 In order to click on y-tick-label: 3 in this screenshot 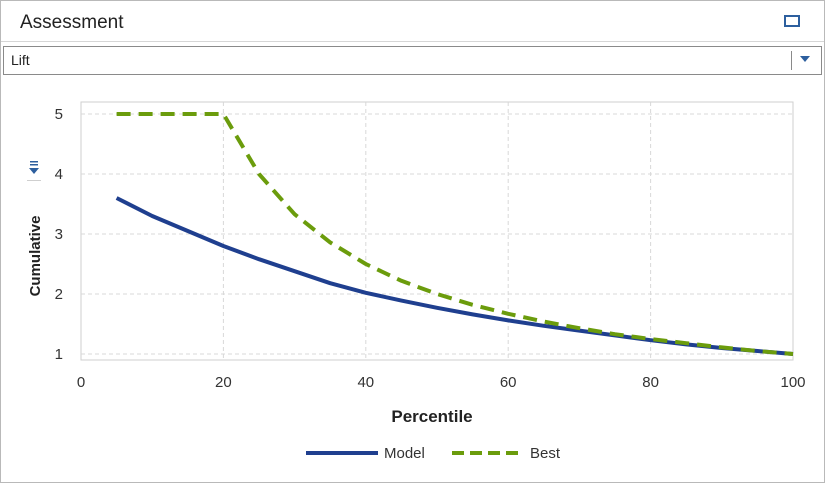, I will do `click(59, 234)`.